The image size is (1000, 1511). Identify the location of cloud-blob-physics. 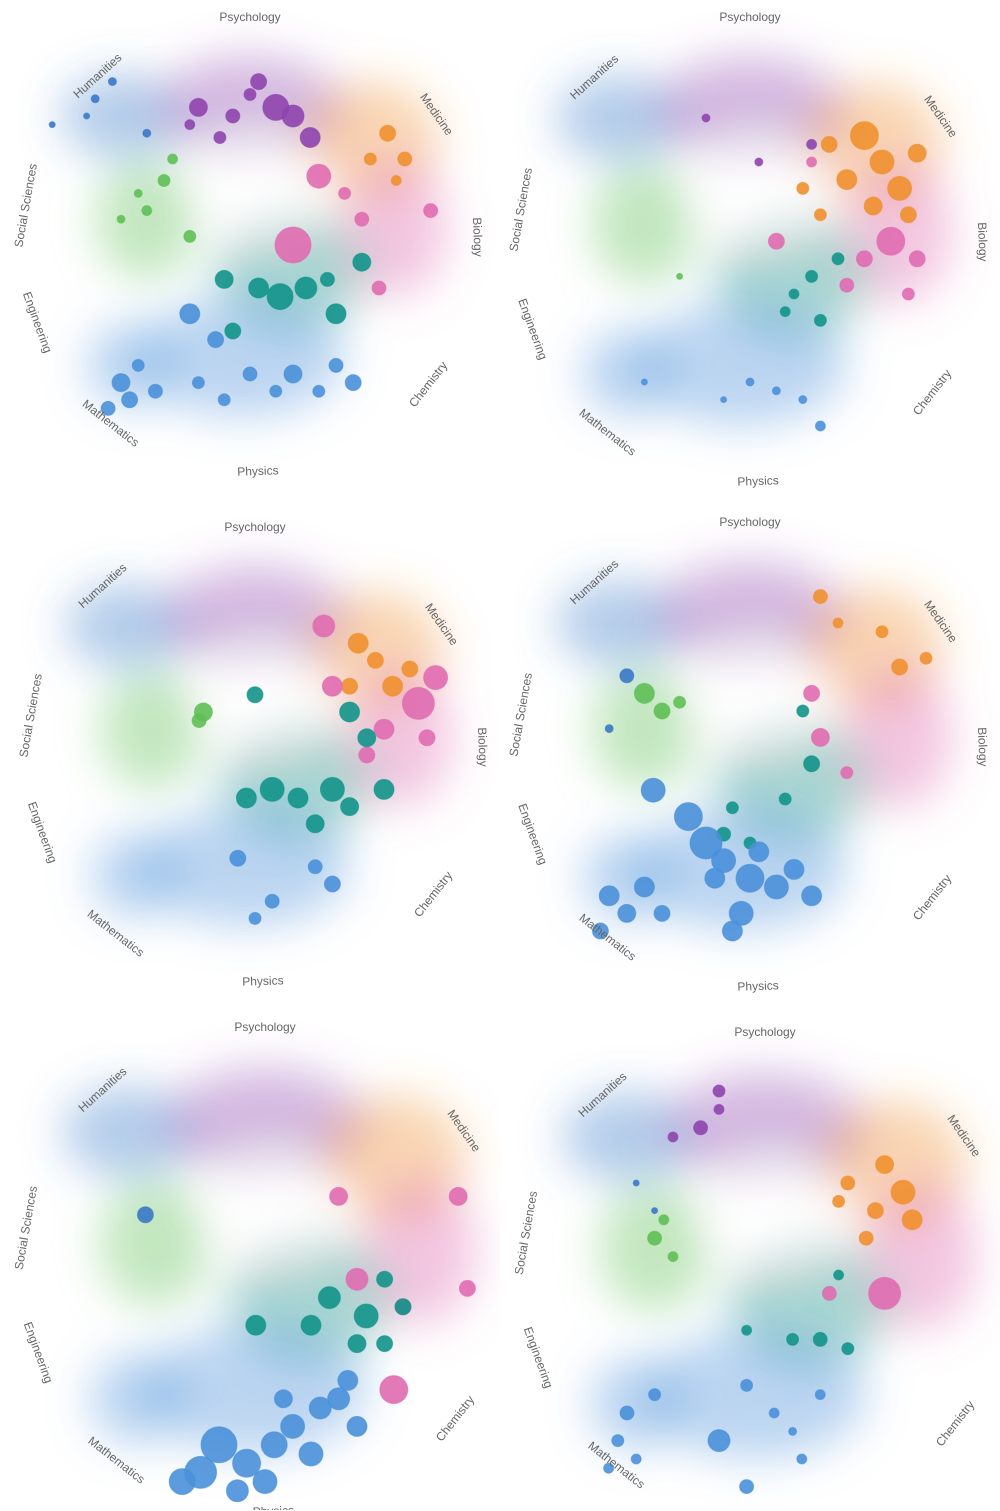
(741, 364).